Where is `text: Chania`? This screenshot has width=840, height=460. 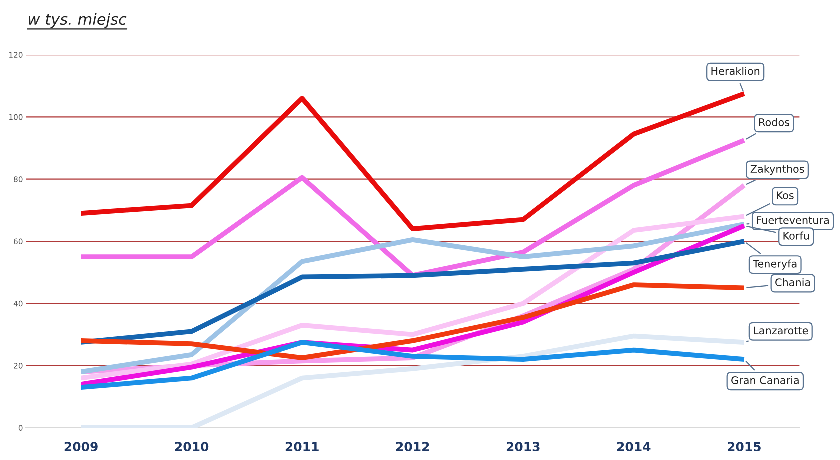 text: Chania is located at coordinates (793, 282).